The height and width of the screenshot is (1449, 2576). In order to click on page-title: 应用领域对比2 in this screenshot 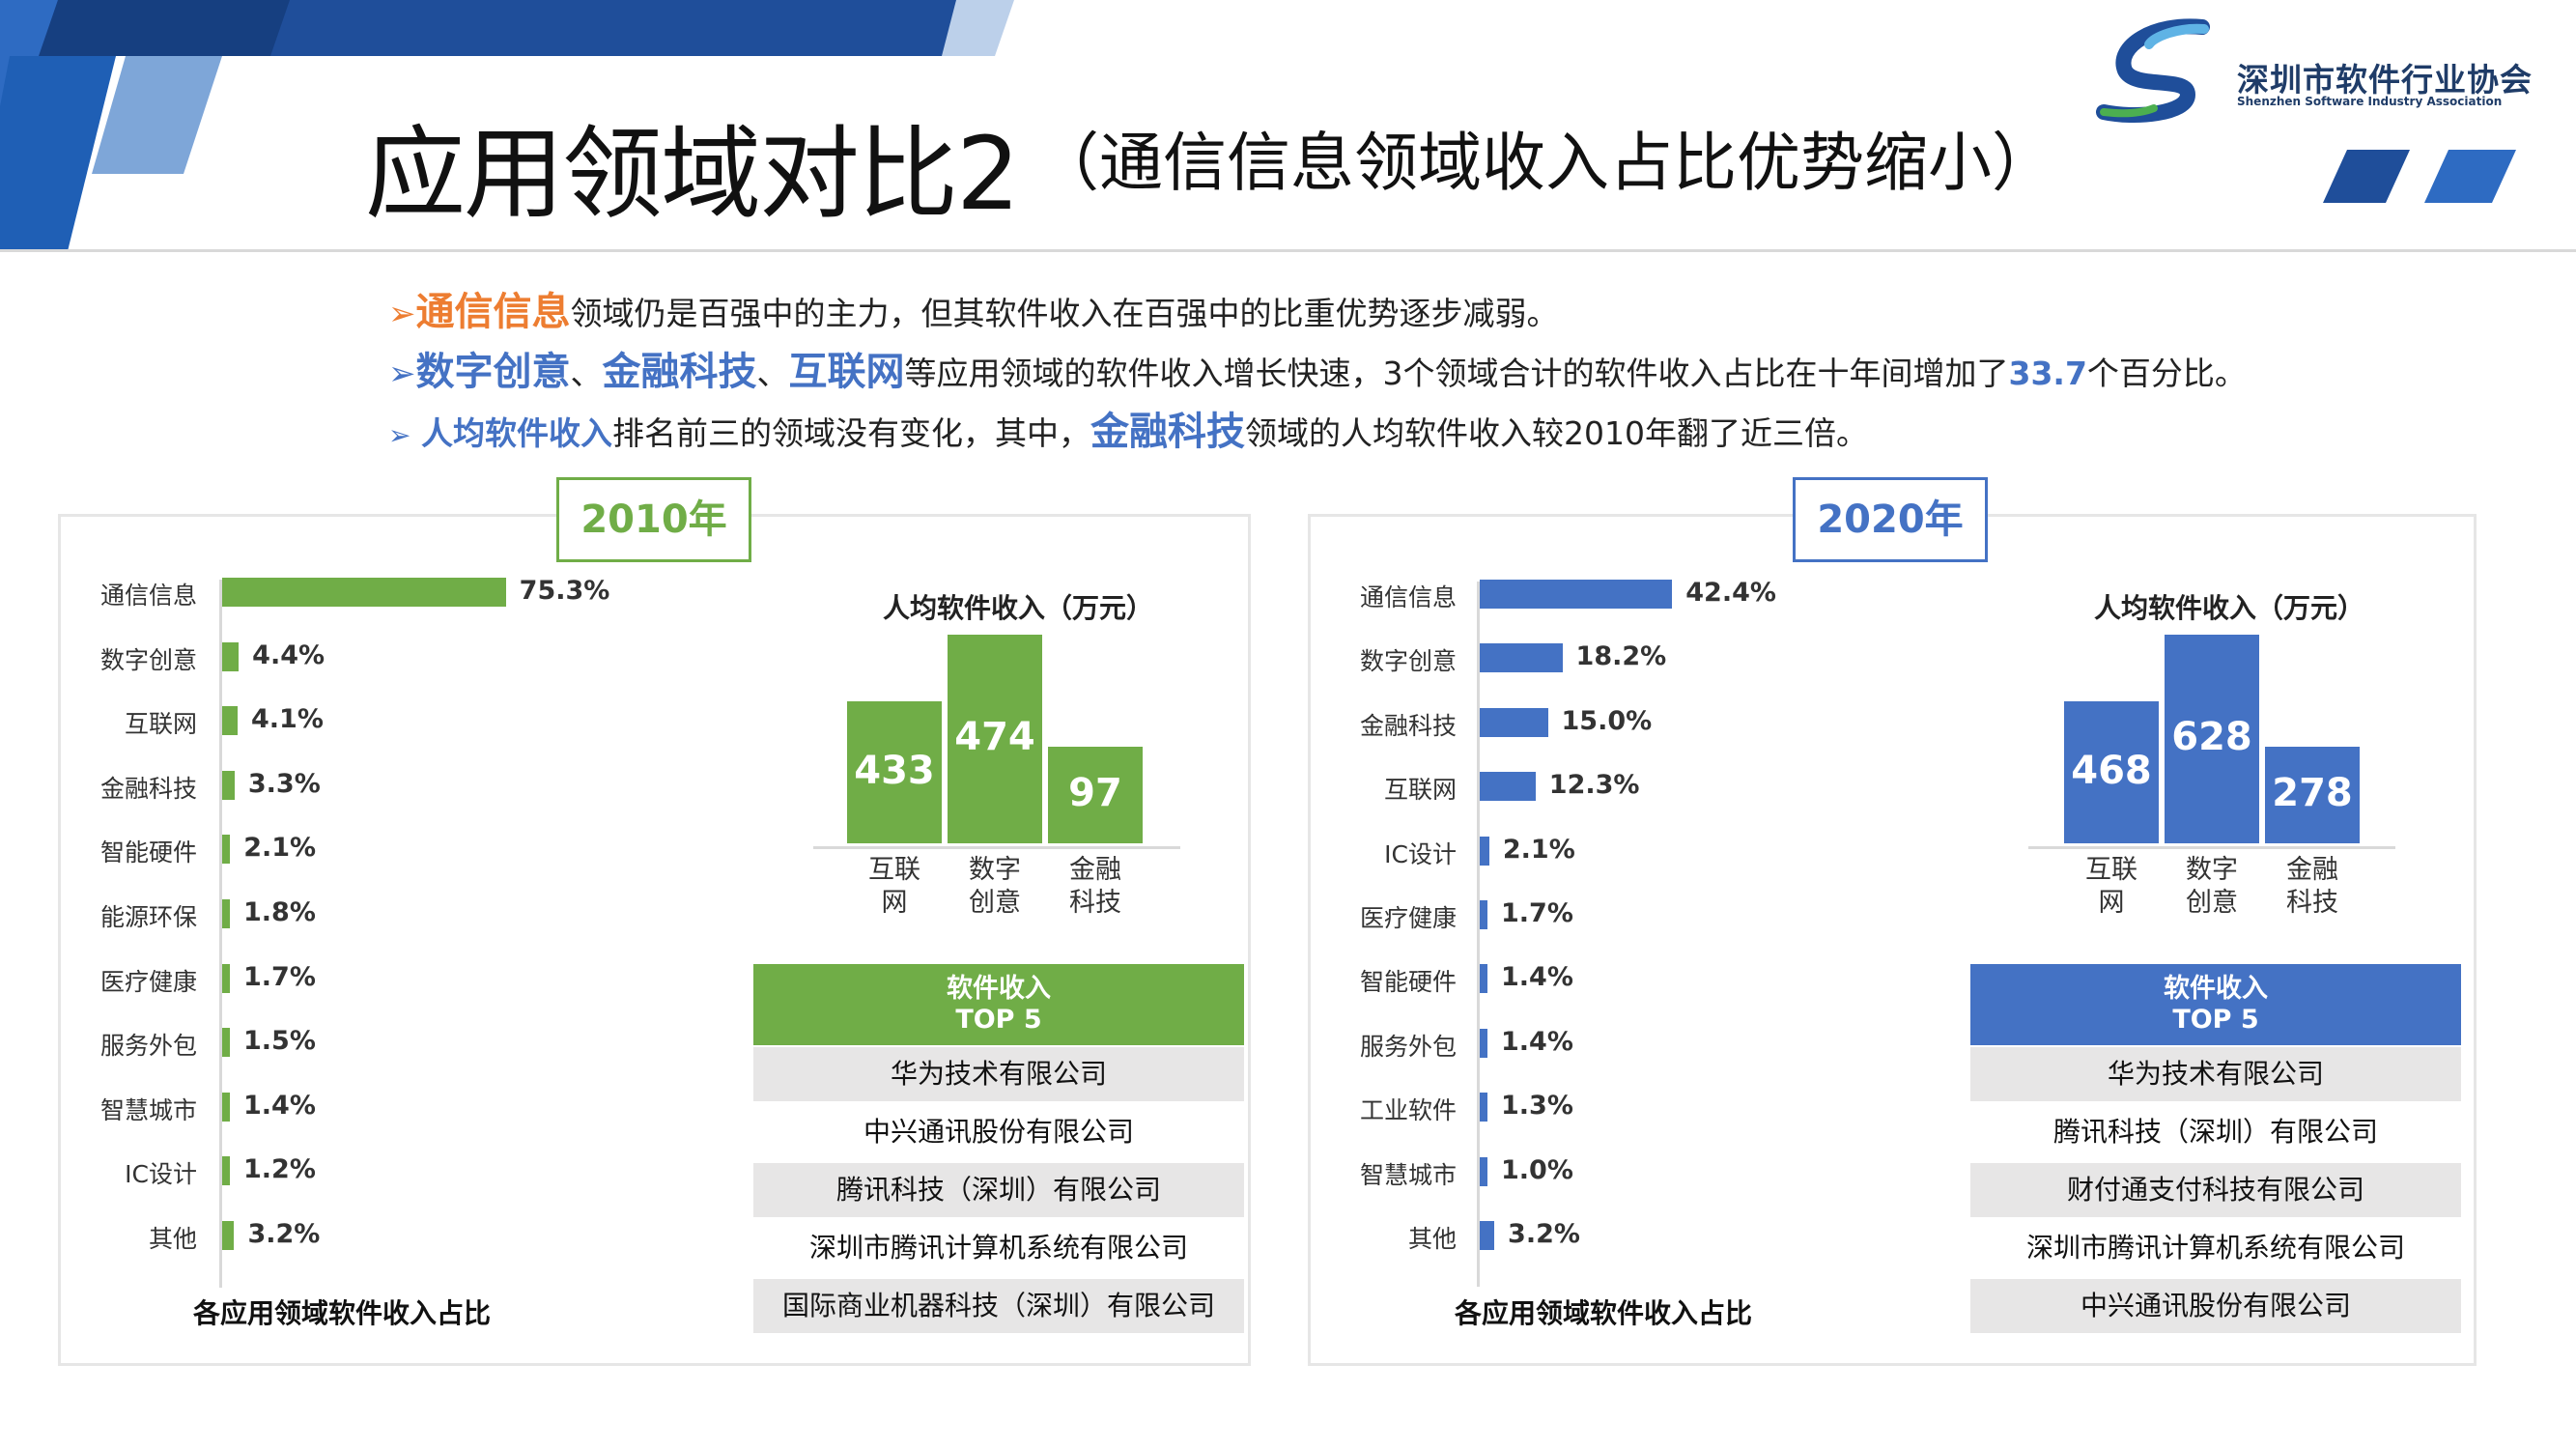, I will do `click(692, 174)`.